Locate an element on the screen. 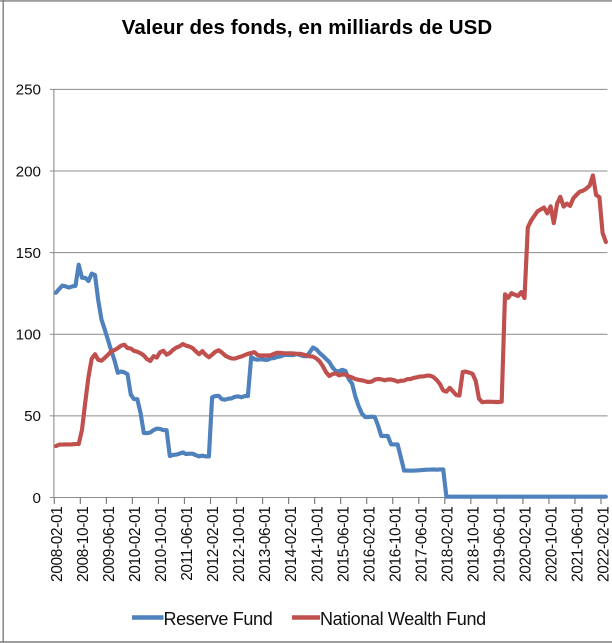 This screenshot has height=643, width=612. svg-text: 2008-10-01 is located at coordinates (83, 544).